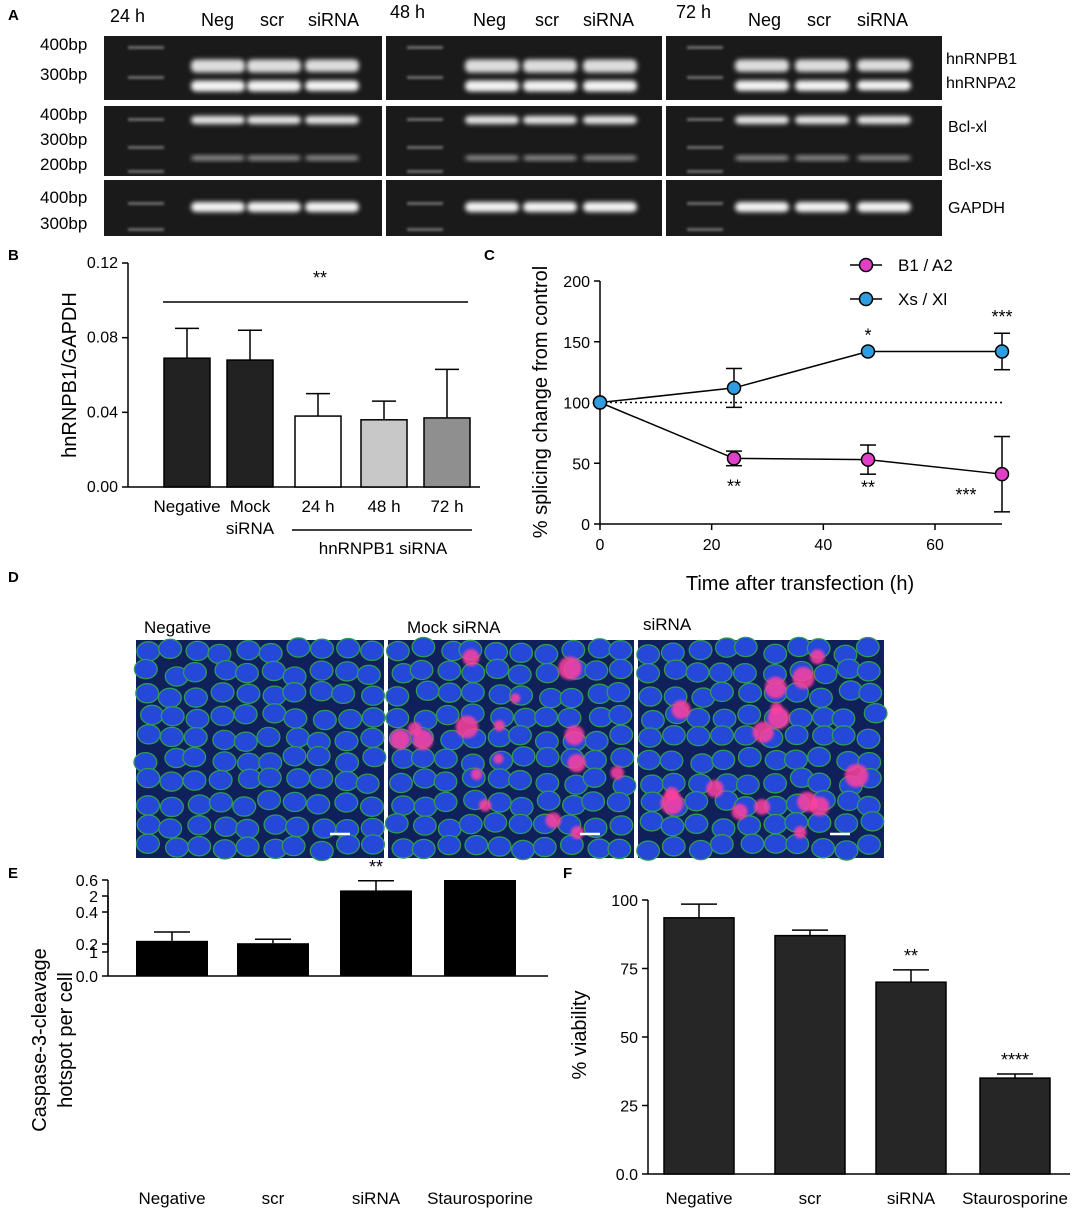 This screenshot has width=1084, height=1214. What do you see at coordinates (186, 506) in the screenshot?
I see `category-label-b: Negative` at bounding box center [186, 506].